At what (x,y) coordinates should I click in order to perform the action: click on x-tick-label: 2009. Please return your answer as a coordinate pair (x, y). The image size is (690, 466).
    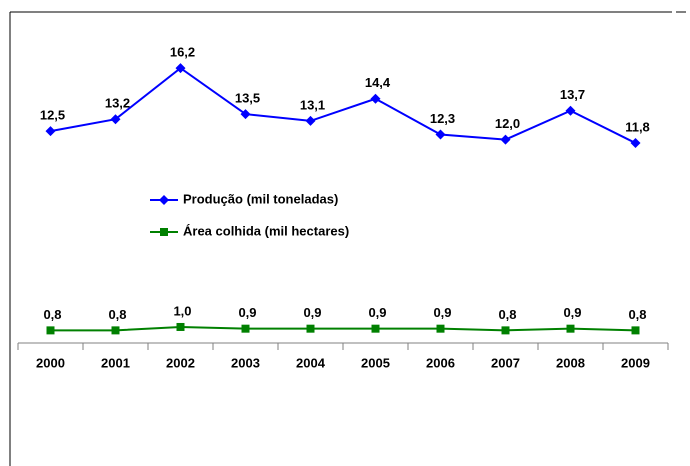
    Looking at the image, I should click on (635, 362).